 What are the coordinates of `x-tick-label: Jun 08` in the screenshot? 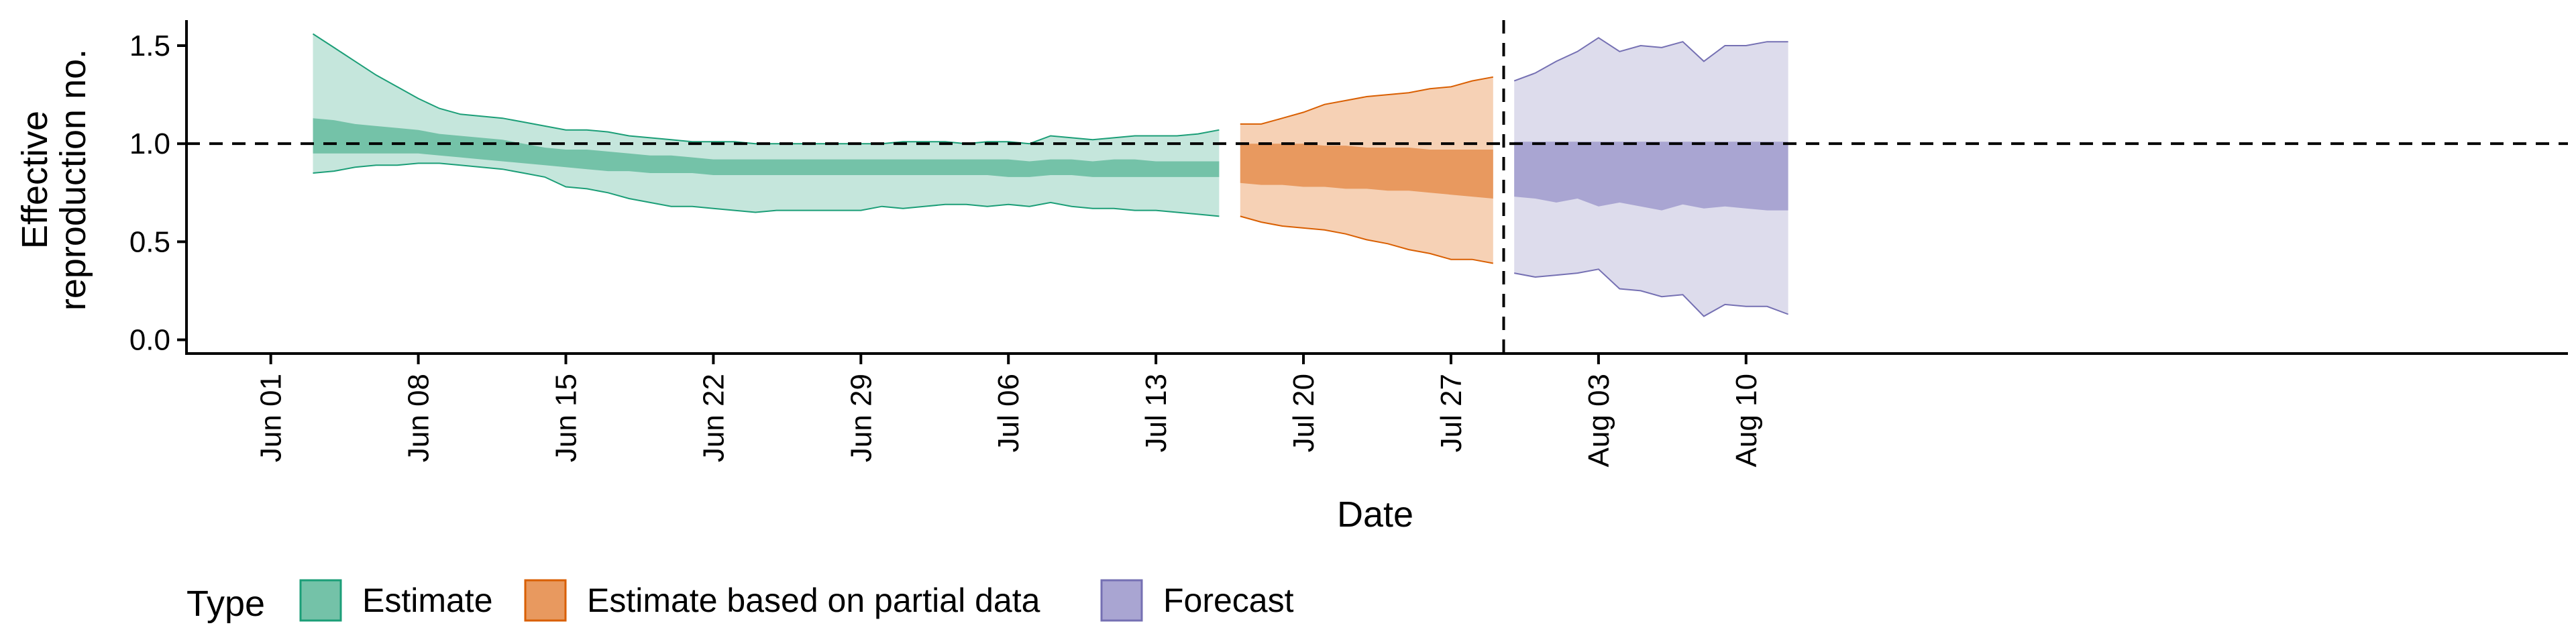 It's located at (418, 418).